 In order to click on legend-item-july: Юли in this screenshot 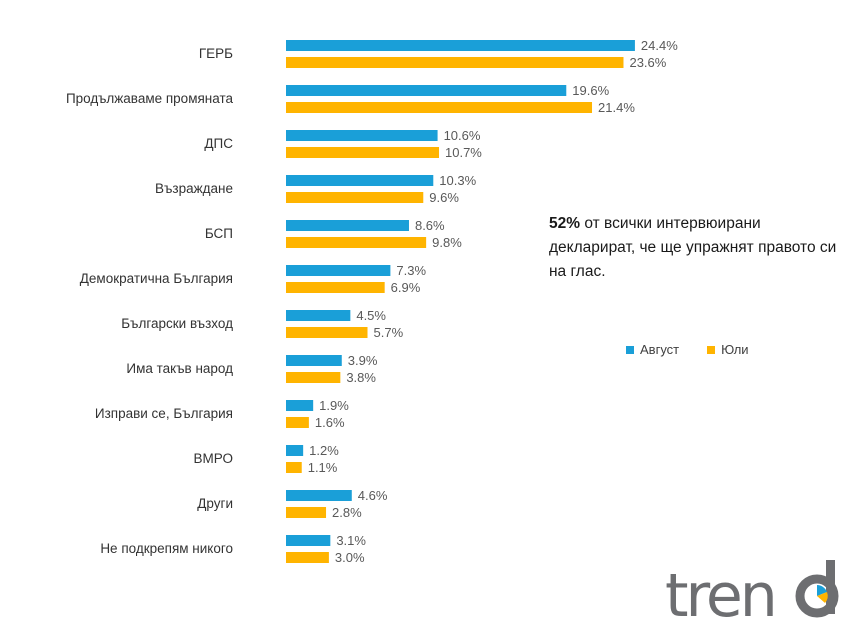, I will do `click(728, 349)`.